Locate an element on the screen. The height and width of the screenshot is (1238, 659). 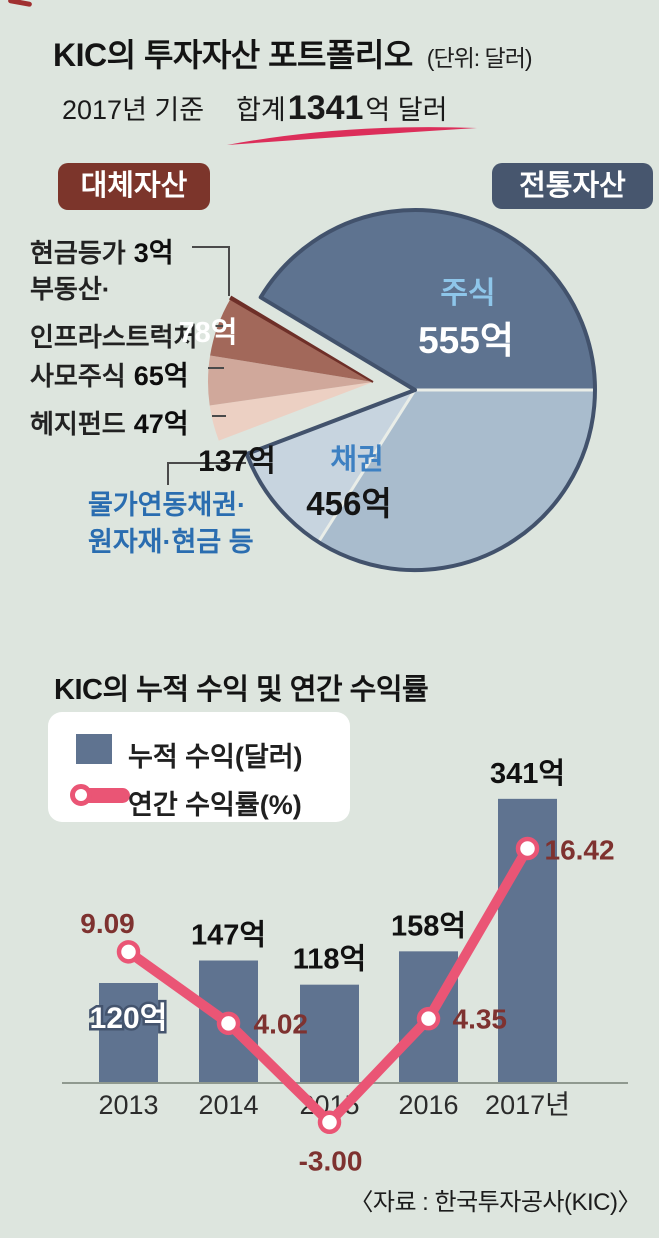
legend-bar-label: 누적 수익(달러) is located at coordinates (215, 757).